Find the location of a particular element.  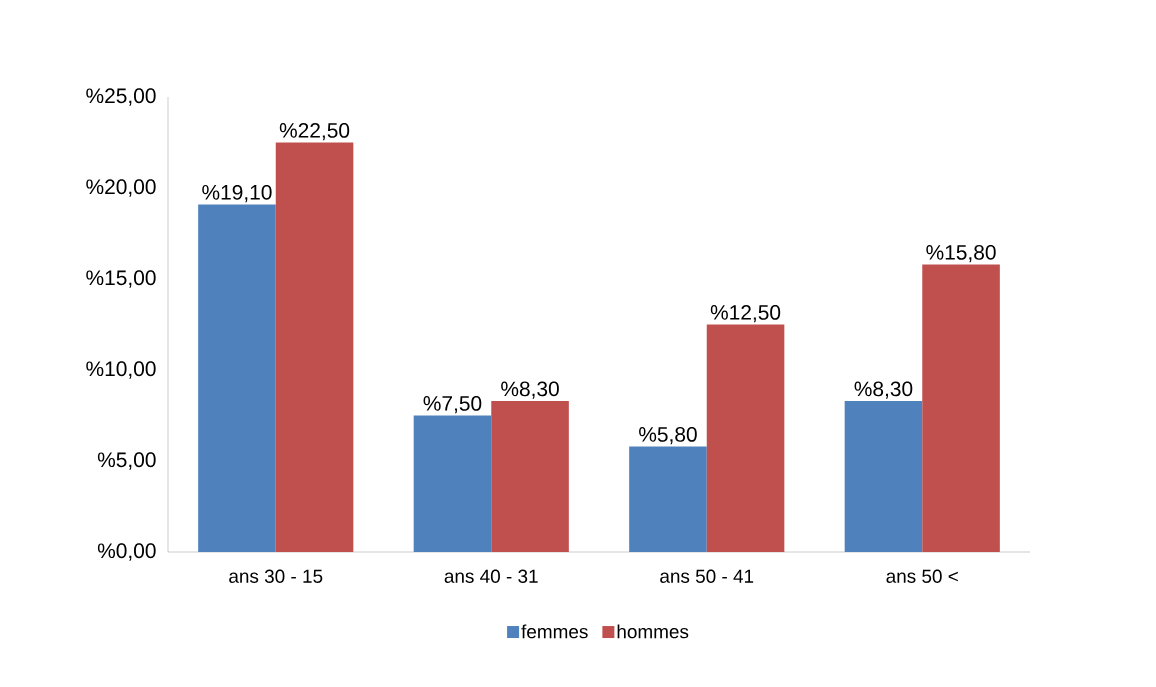

y-tick-label: %20,00 is located at coordinates (121, 188).